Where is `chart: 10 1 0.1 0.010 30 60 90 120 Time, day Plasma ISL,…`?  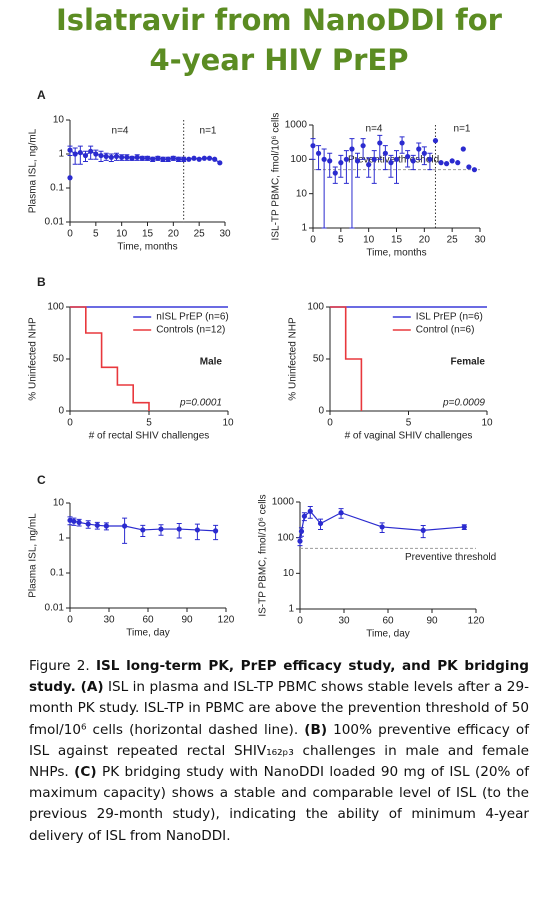 chart: 10 1 0.1 0.010 30 60 90 120 Time, day Plasma ISL,… is located at coordinates (131, 568).